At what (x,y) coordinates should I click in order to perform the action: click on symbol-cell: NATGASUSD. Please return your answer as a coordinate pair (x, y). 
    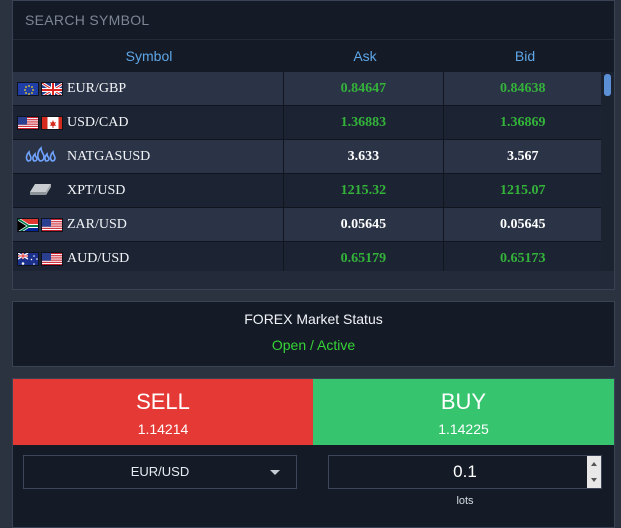
    Looking at the image, I should click on (149, 156).